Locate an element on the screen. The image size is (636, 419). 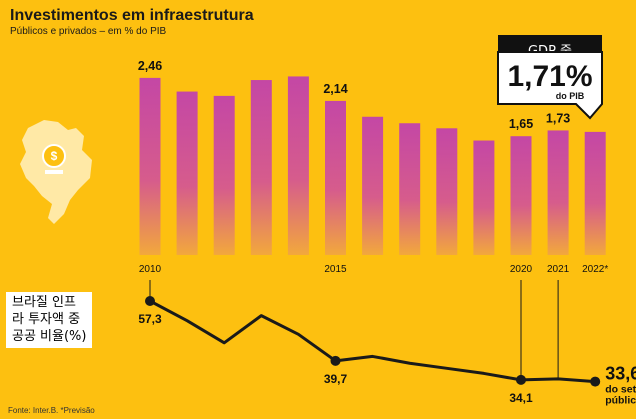
bar-2021 is located at coordinates (558, 192).